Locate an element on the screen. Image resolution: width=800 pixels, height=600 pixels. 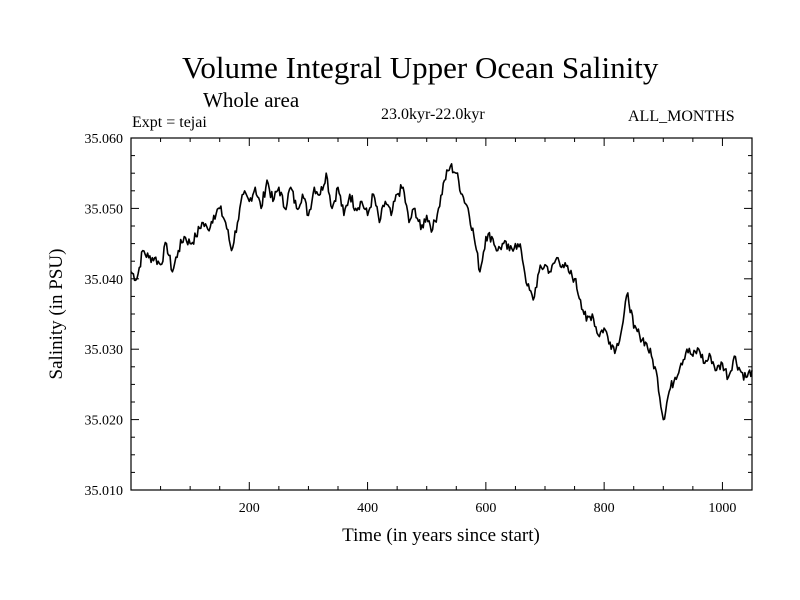
months-label: ALL_MONTHS is located at coordinates (681, 116).